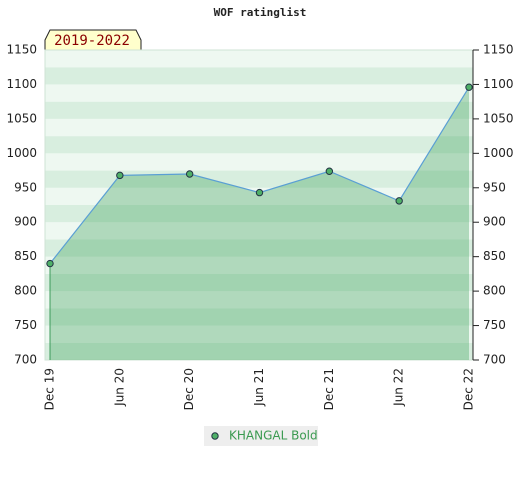  I want to click on y-tick-label: 800, so click(25, 291).